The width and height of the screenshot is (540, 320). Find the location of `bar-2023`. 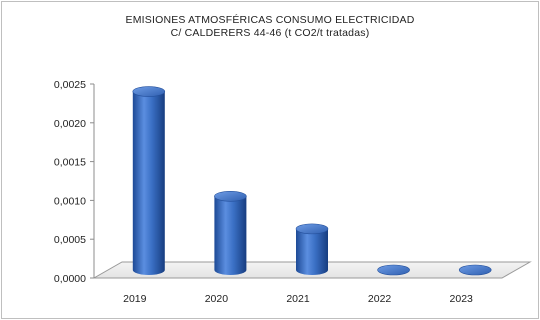

bar-2023 is located at coordinates (475, 270).